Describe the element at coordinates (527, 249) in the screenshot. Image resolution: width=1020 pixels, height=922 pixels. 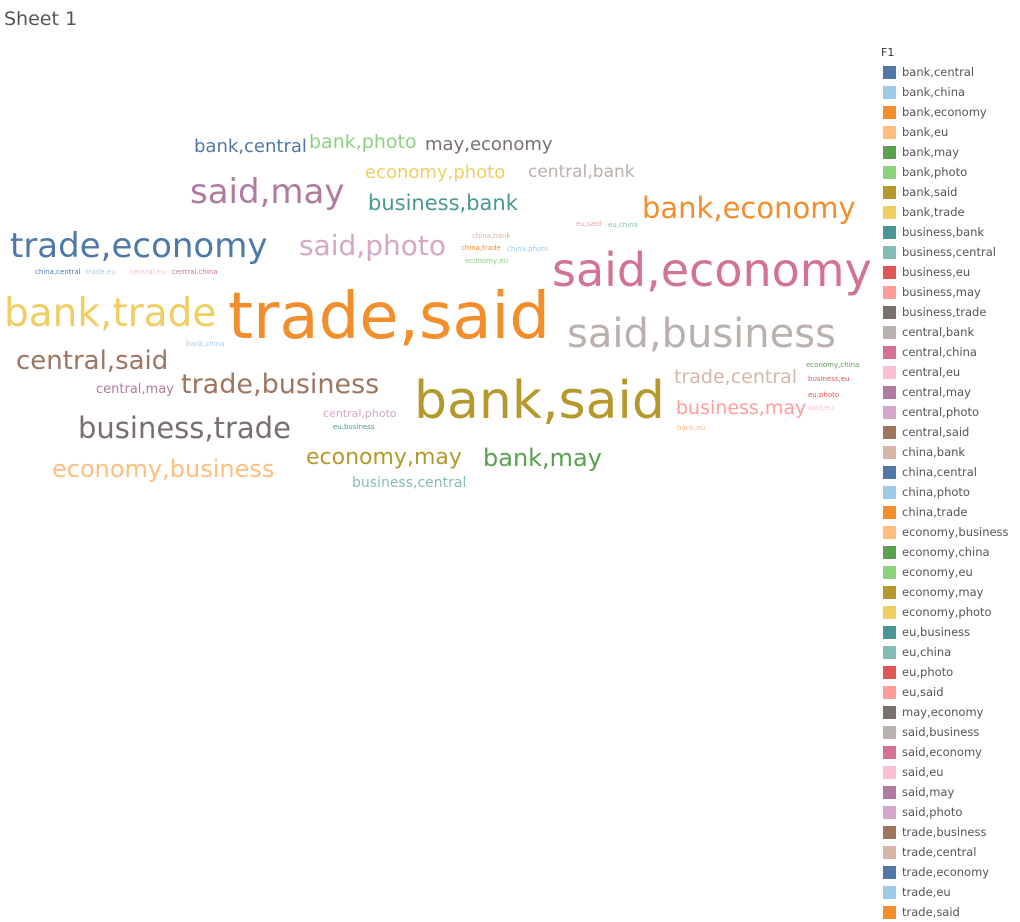
I see `word-china-photo: china,photo` at that location.